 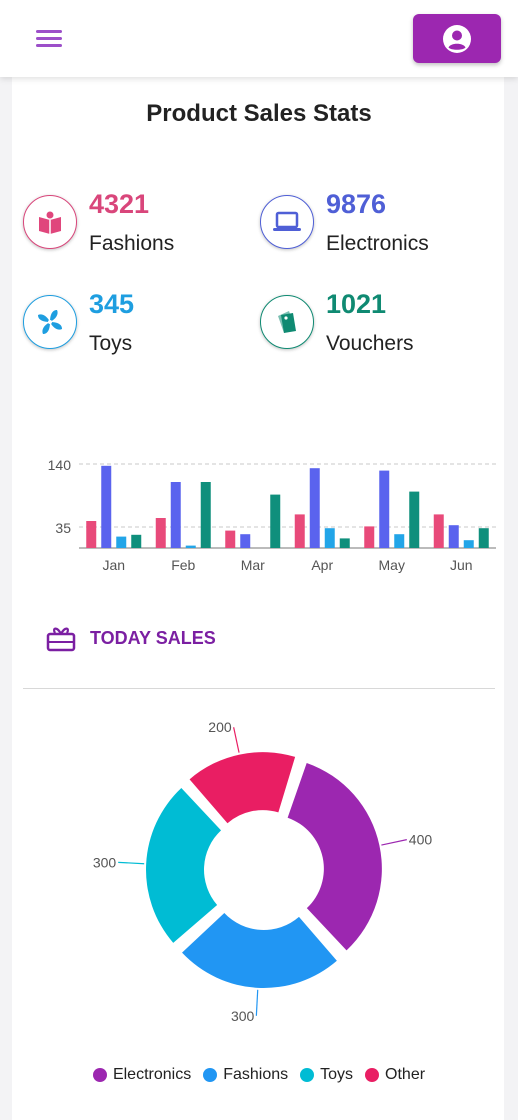 What do you see at coordinates (153, 637) in the screenshot?
I see `today-sales-label: TODAY SALES` at bounding box center [153, 637].